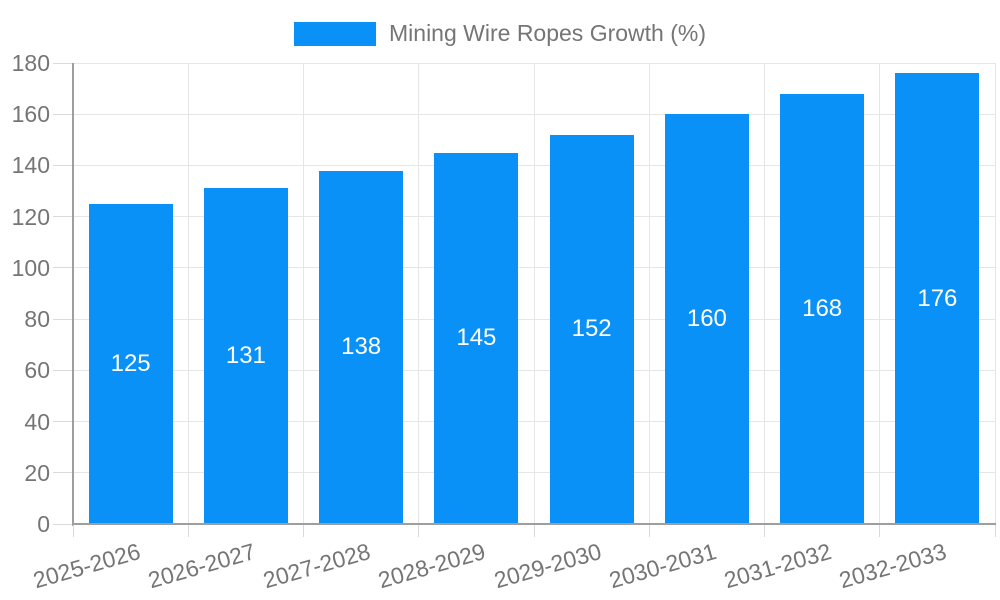  What do you see at coordinates (73, 294) in the screenshot?
I see `y-axis-line` at bounding box center [73, 294].